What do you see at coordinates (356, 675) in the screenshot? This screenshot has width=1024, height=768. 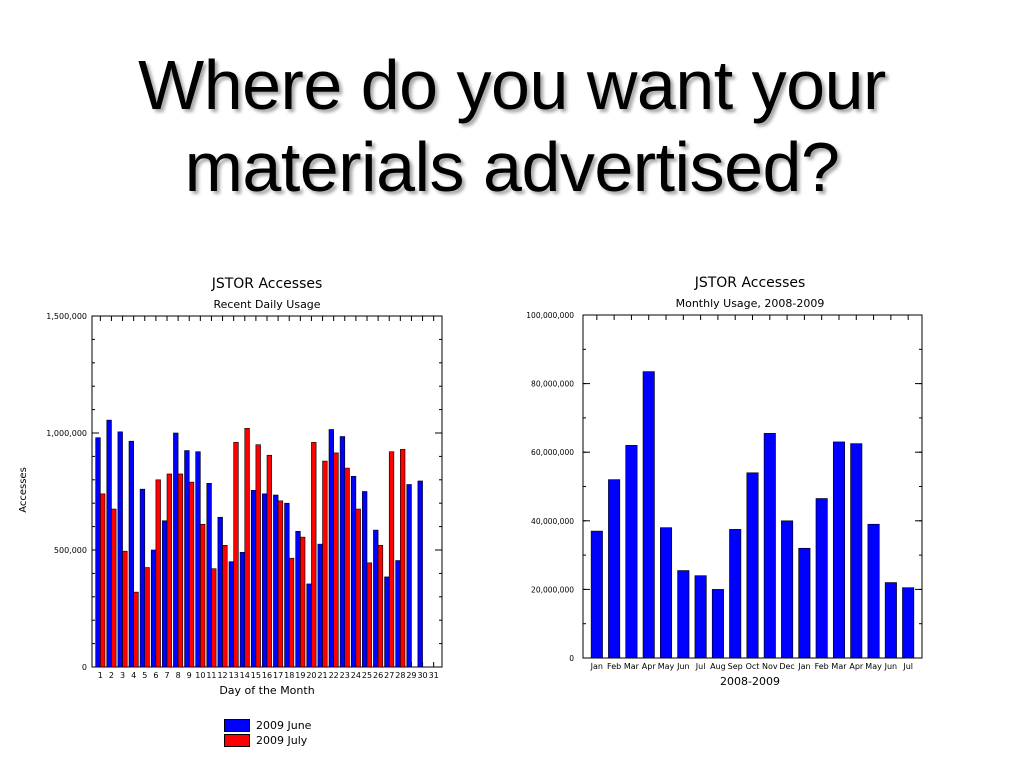 I see `daily-xtick-label: 24` at bounding box center [356, 675].